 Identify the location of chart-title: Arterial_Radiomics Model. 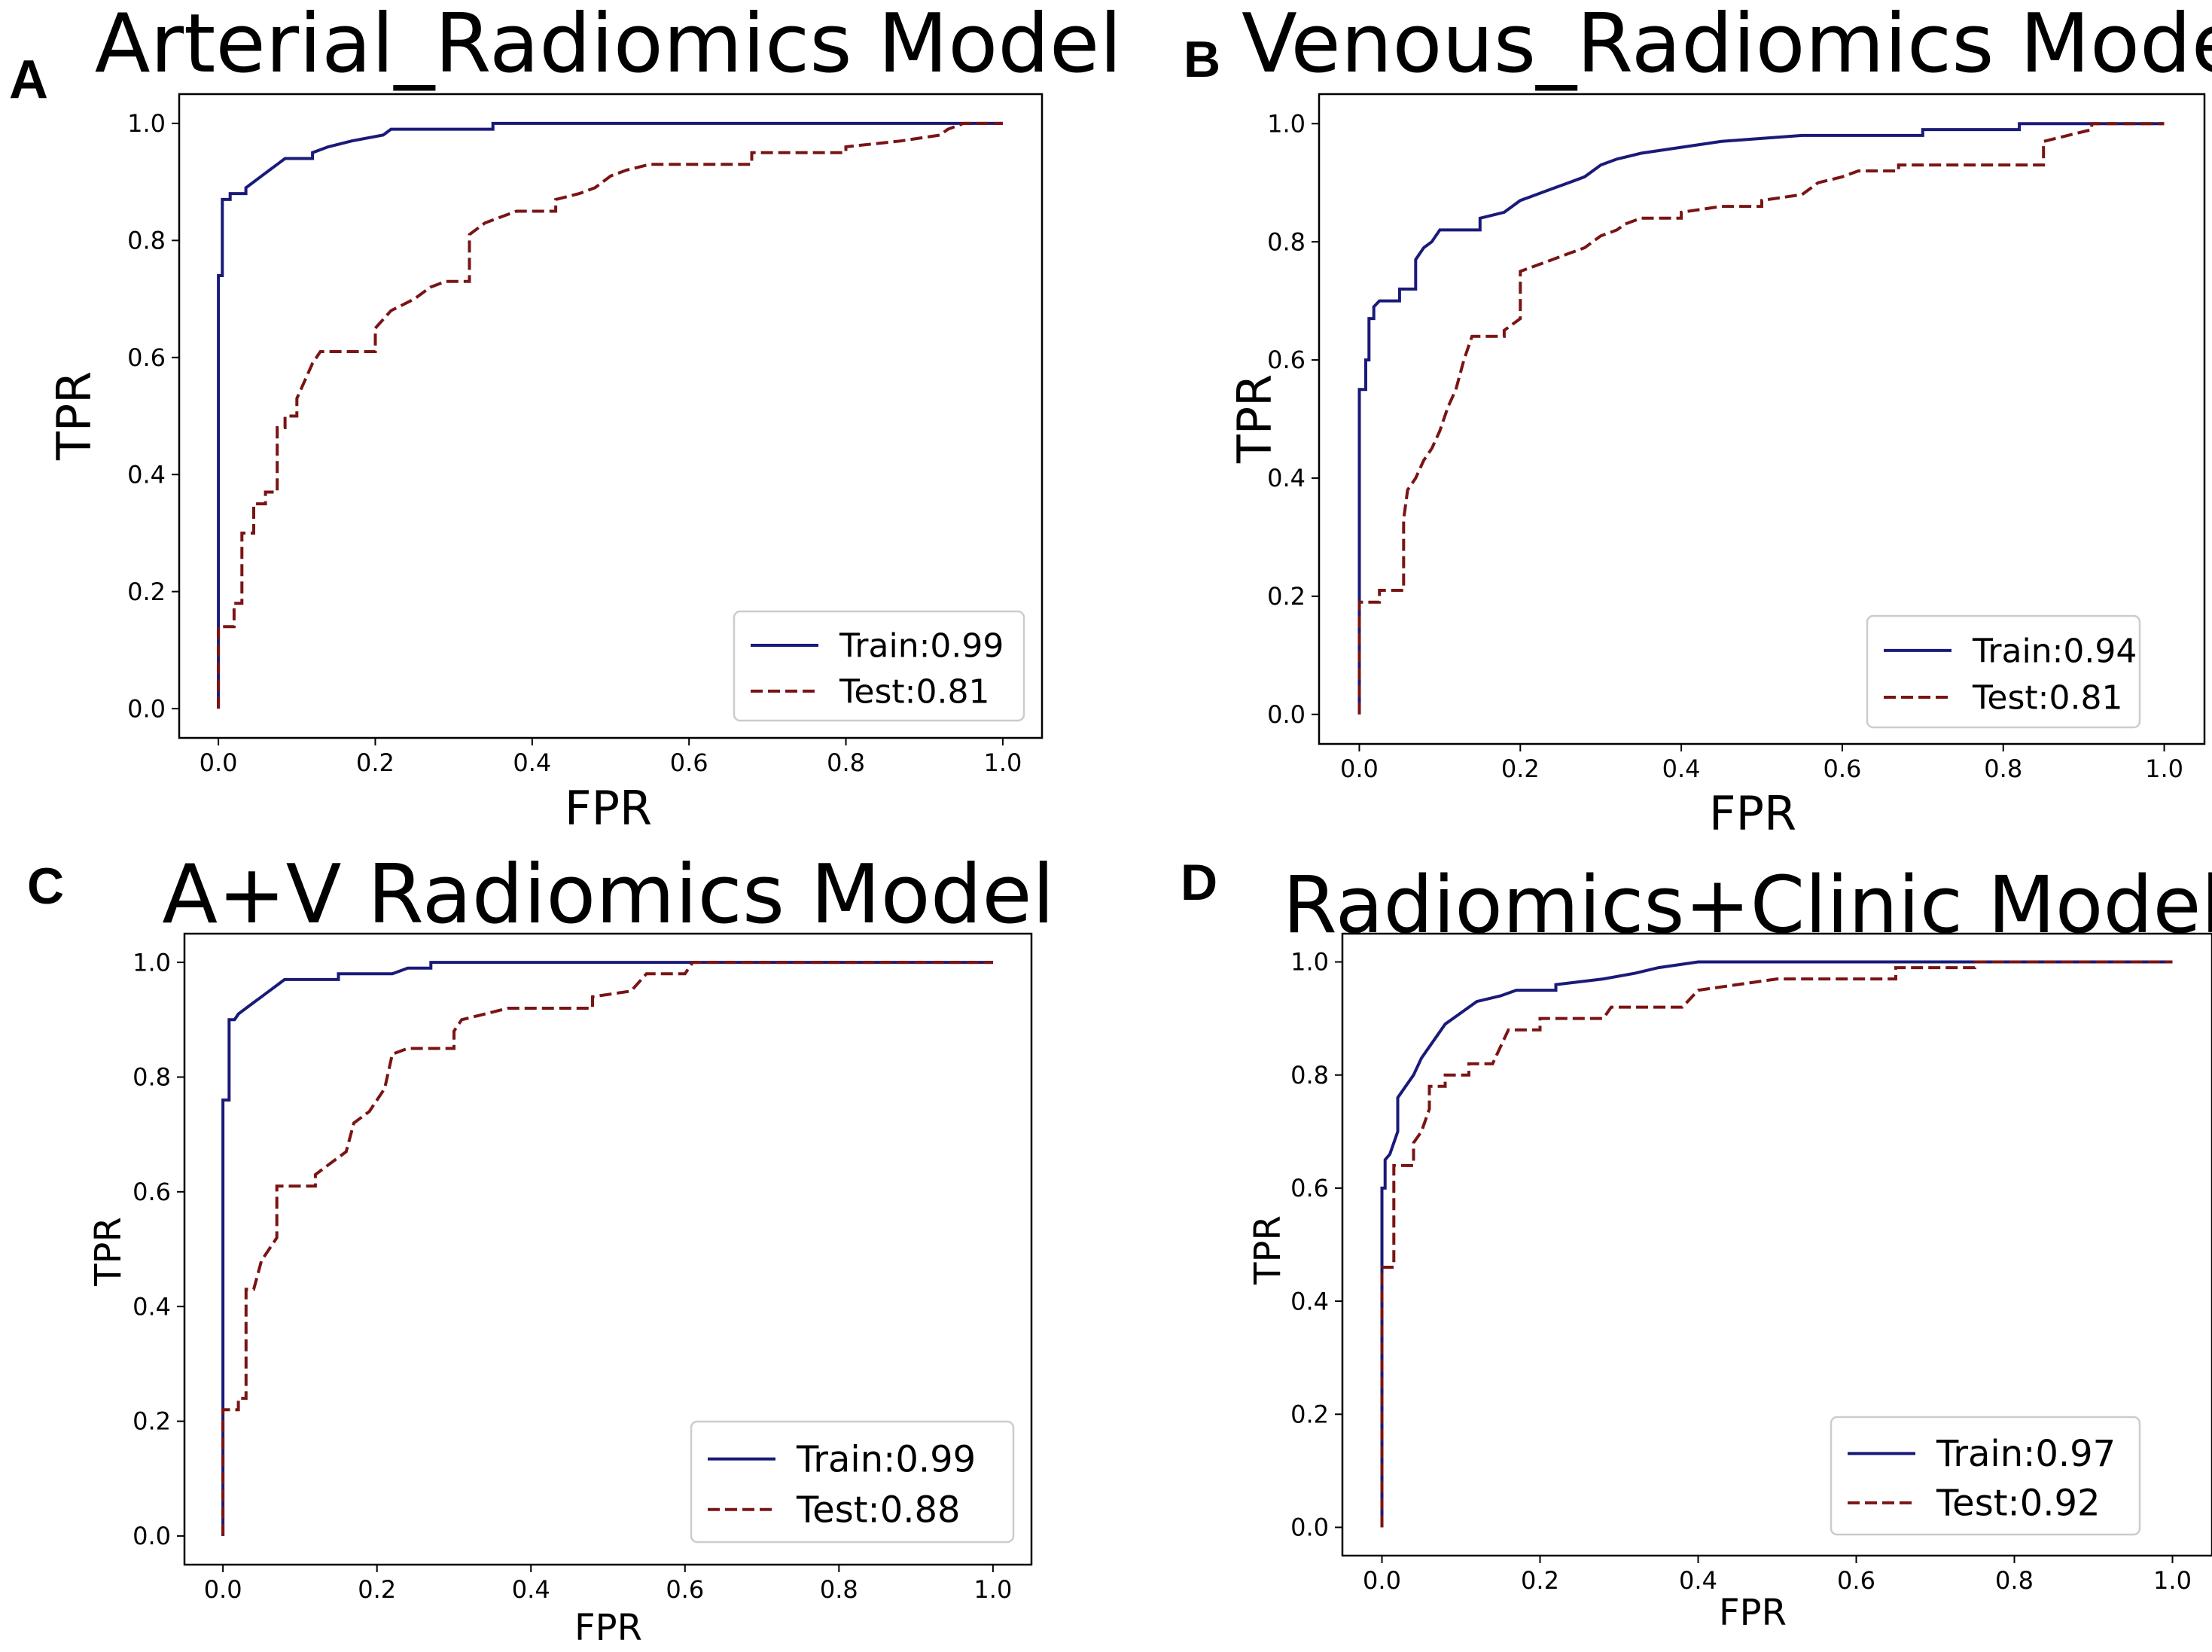
(609, 45).